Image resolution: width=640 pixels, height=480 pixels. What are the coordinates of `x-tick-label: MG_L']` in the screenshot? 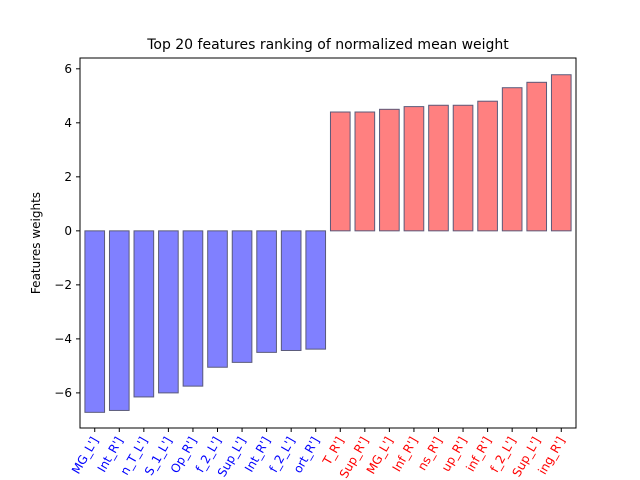 It's located at (85, 455).